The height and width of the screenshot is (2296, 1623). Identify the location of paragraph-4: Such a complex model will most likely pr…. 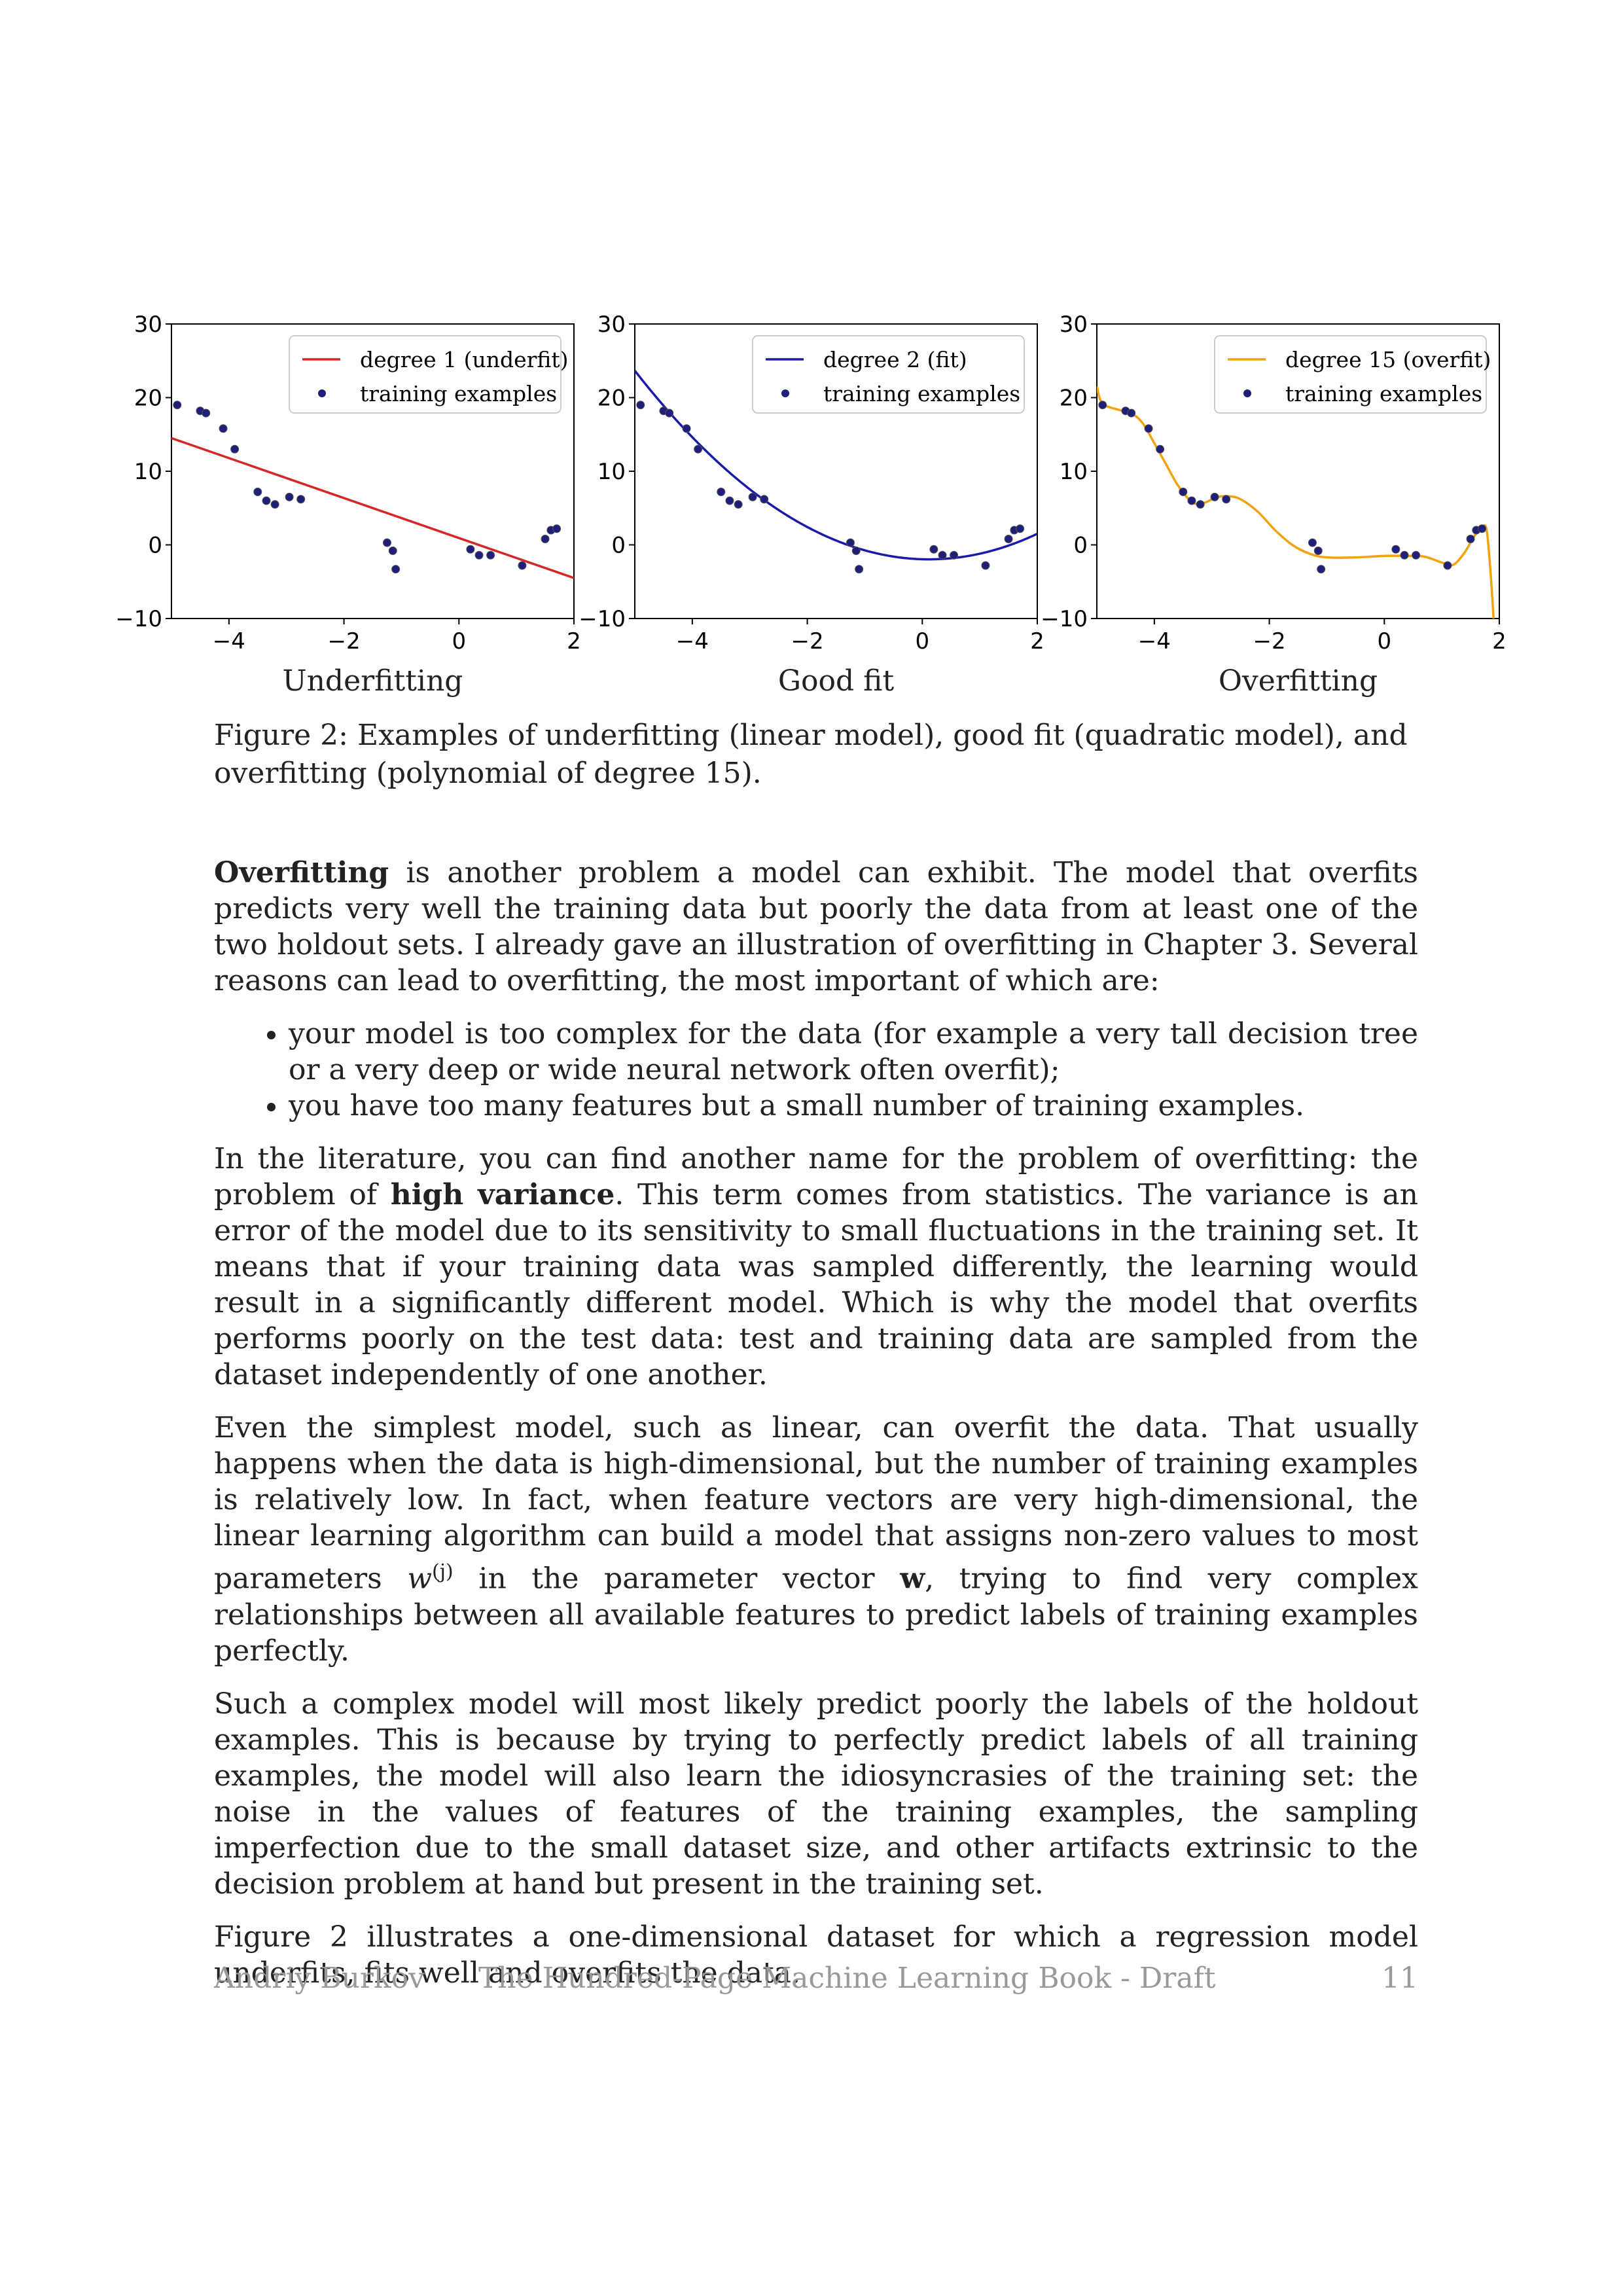
(816, 1794).